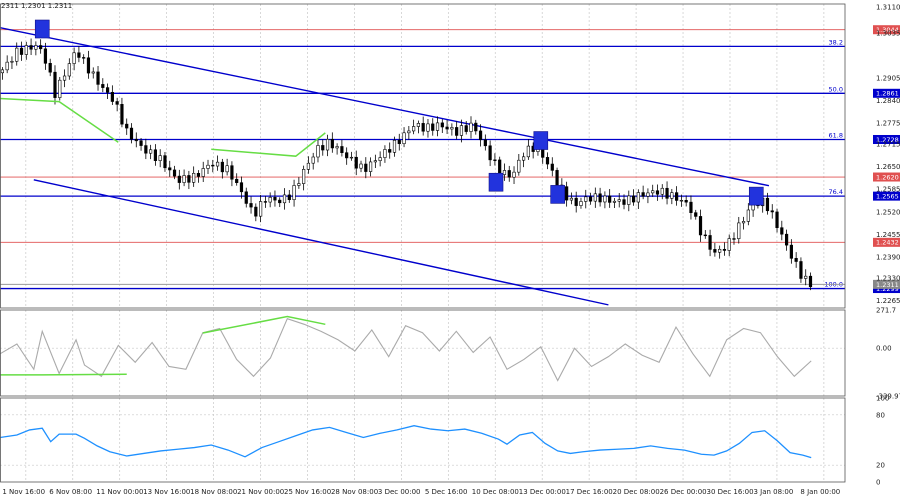 The width and height of the screenshot is (900, 500). I want to click on fib-label: 50.0, so click(836, 89).